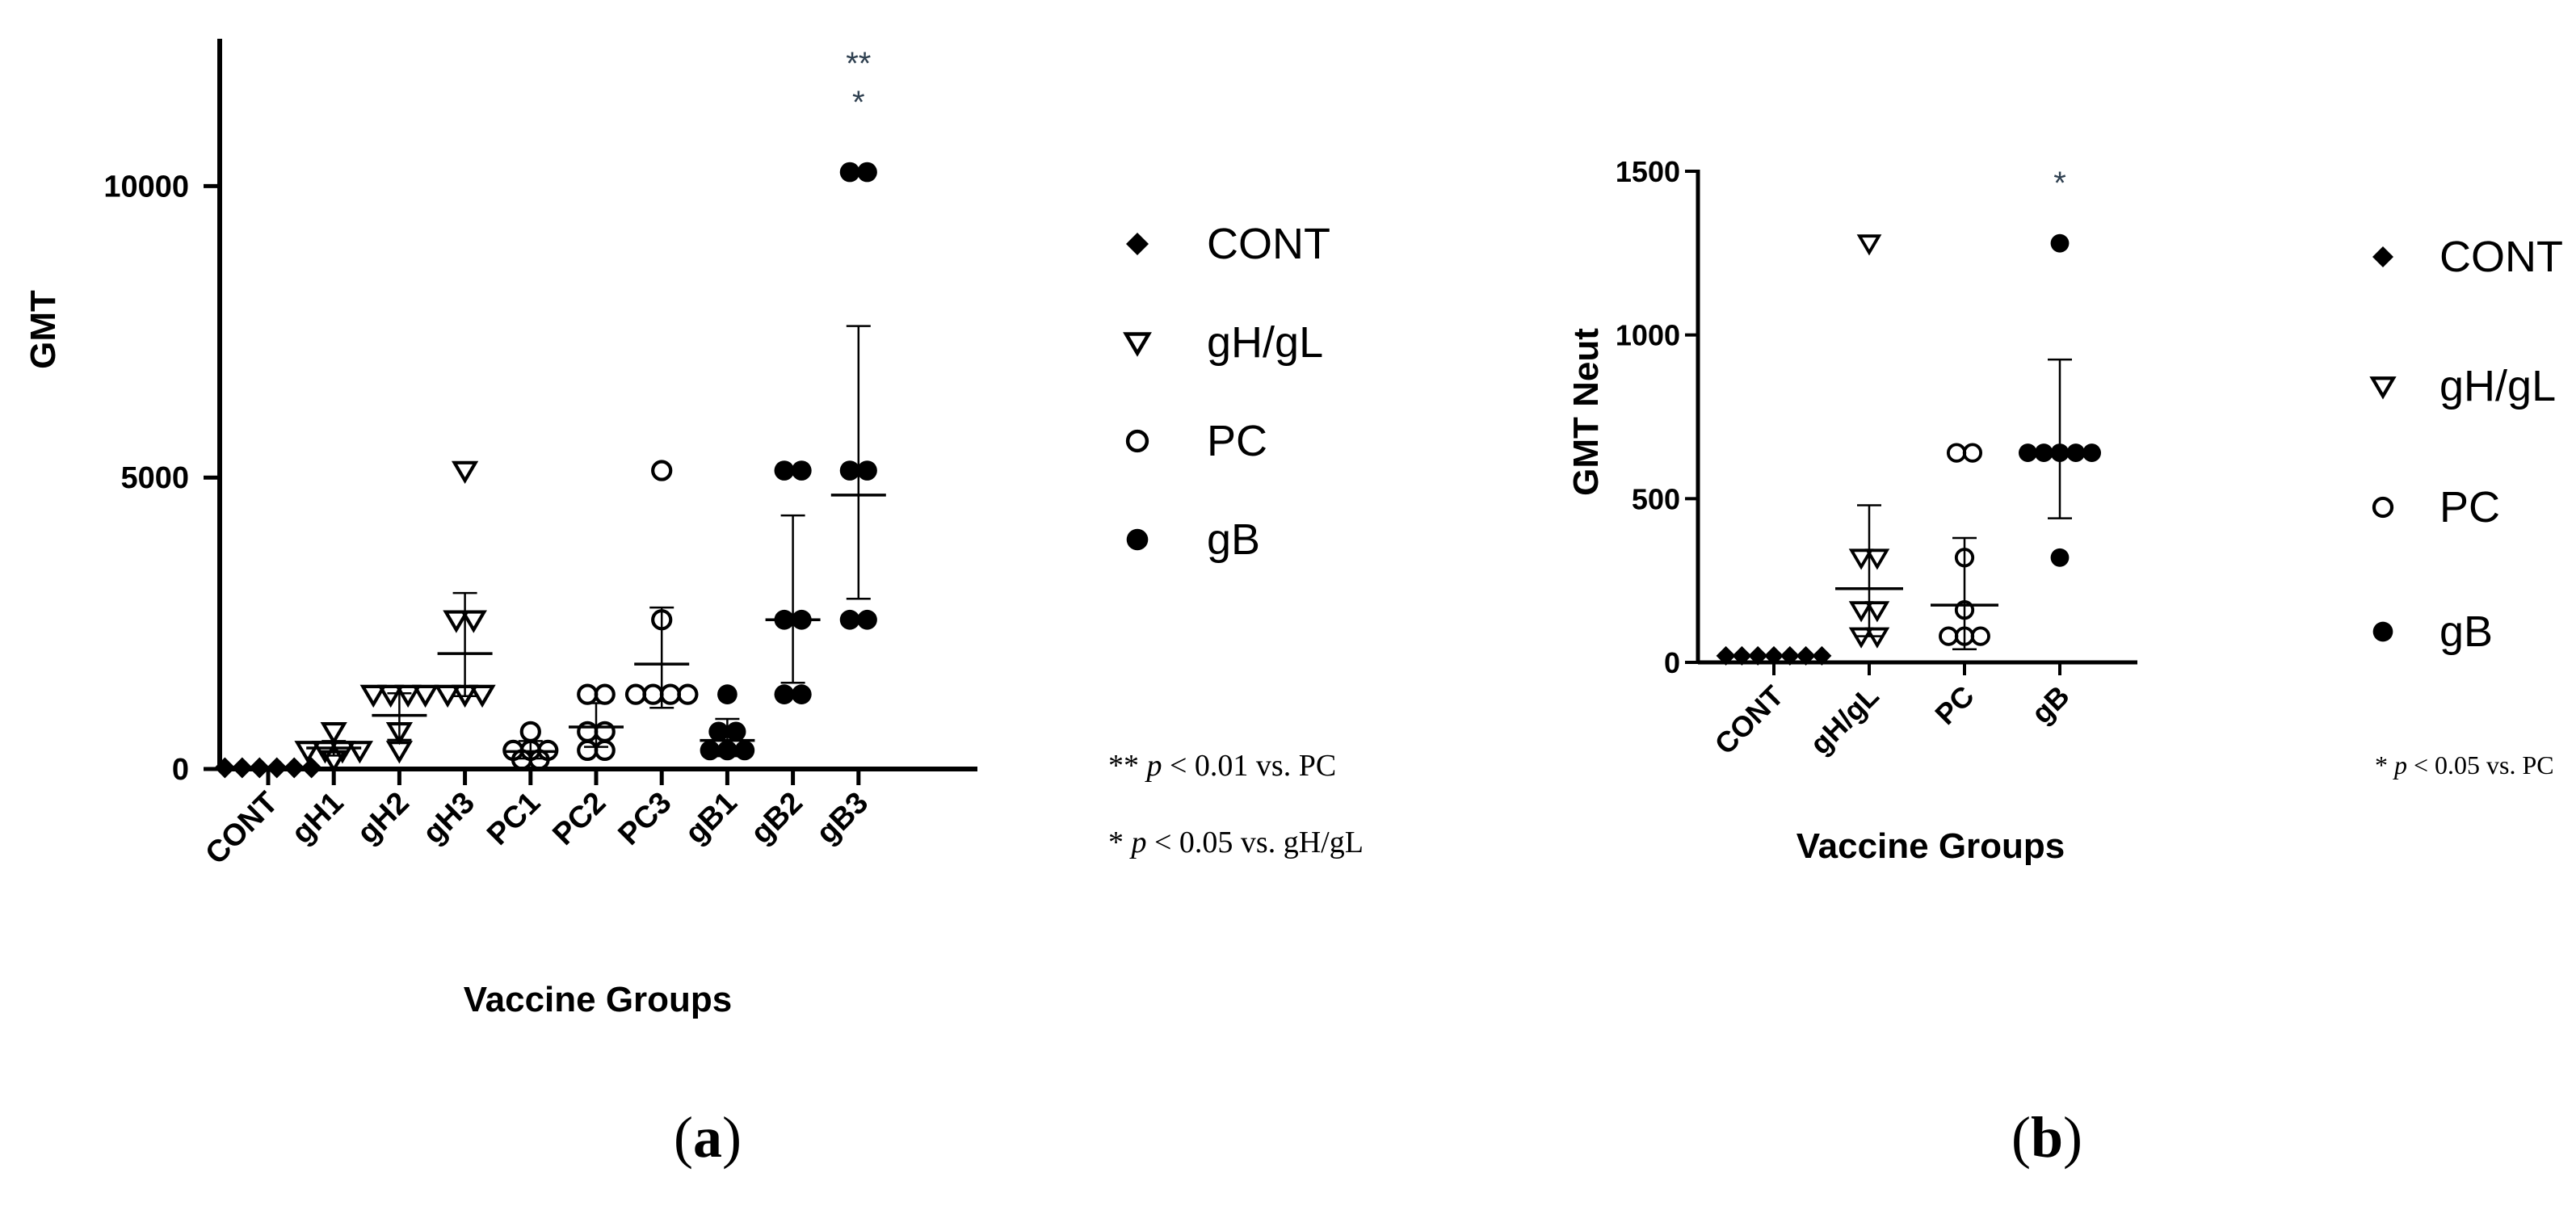 The width and height of the screenshot is (2576, 1206). Describe the element at coordinates (711, 818) in the screenshot. I see `panel-a-x-tick-label: gB1` at that location.